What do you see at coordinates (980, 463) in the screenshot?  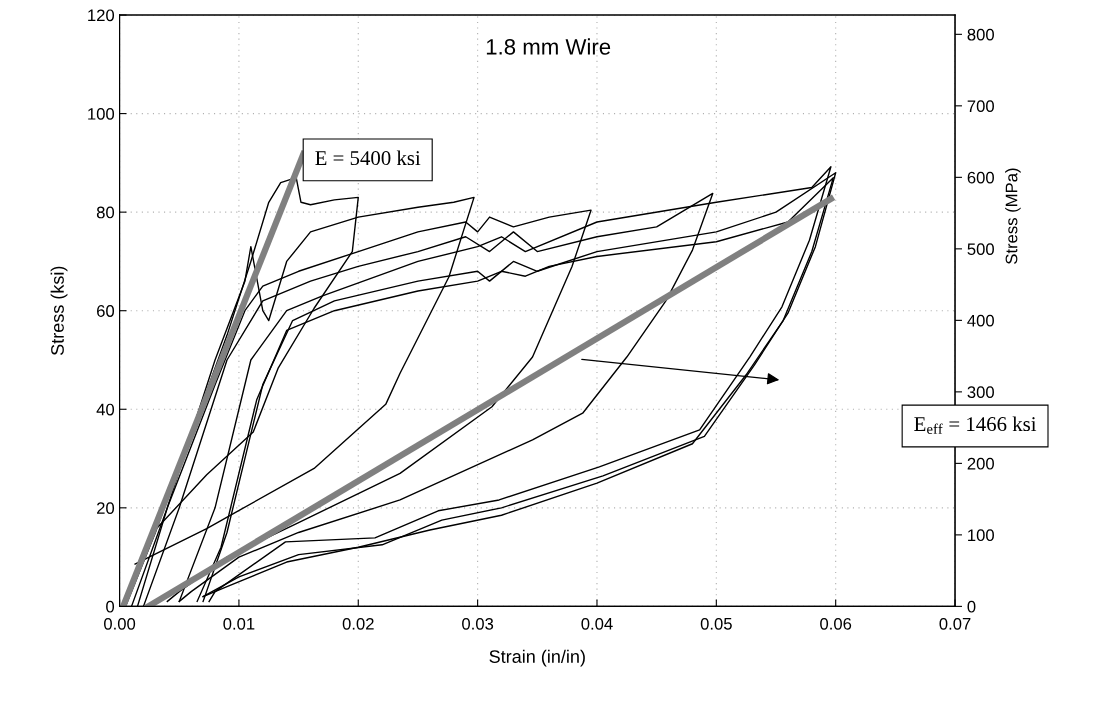 I see `y2-tick-label: 200` at bounding box center [980, 463].